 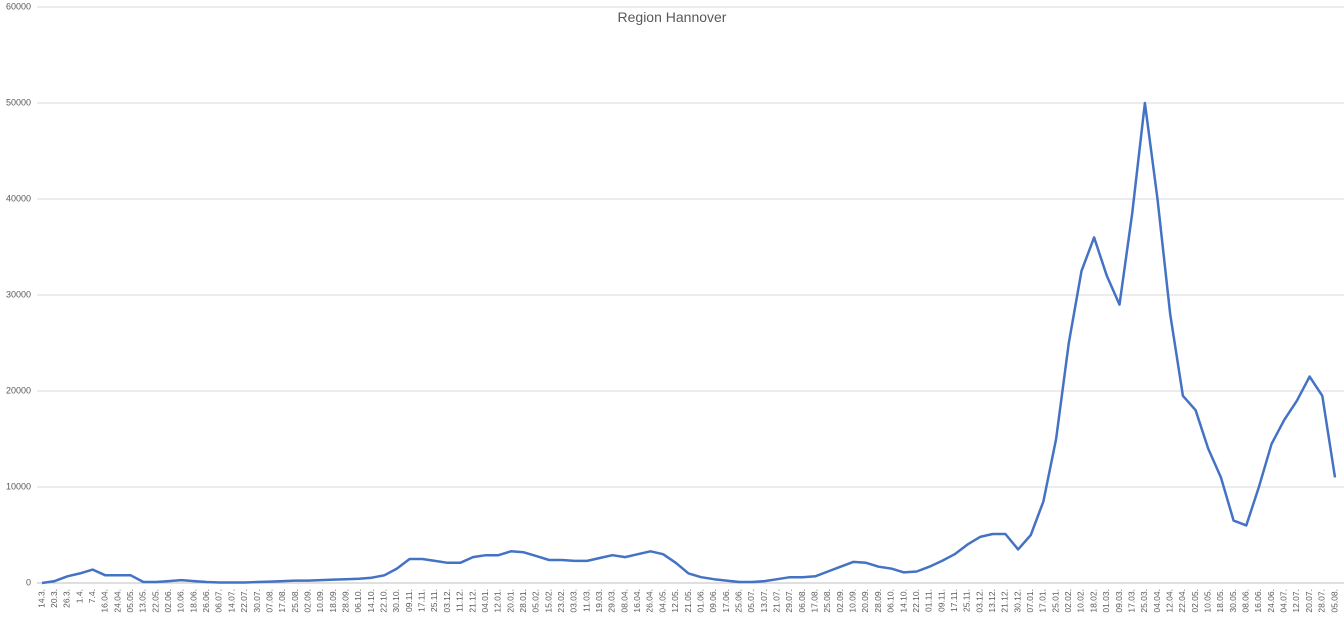 I want to click on x-tick-label: 24.06., so click(x=1271, y=601).